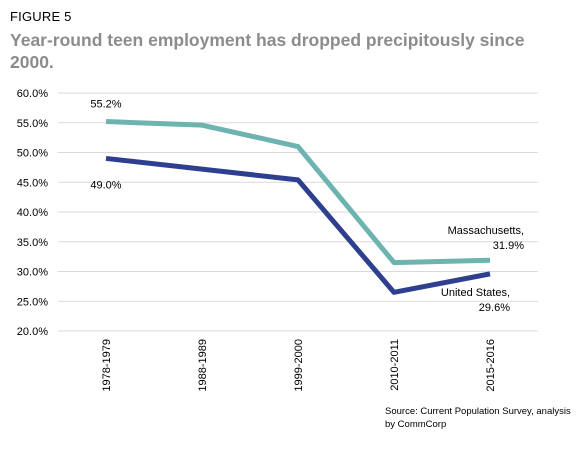 The width and height of the screenshot is (580, 450). Describe the element at coordinates (32, 243) in the screenshot. I see `y-tick-label: 35.0%` at that location.